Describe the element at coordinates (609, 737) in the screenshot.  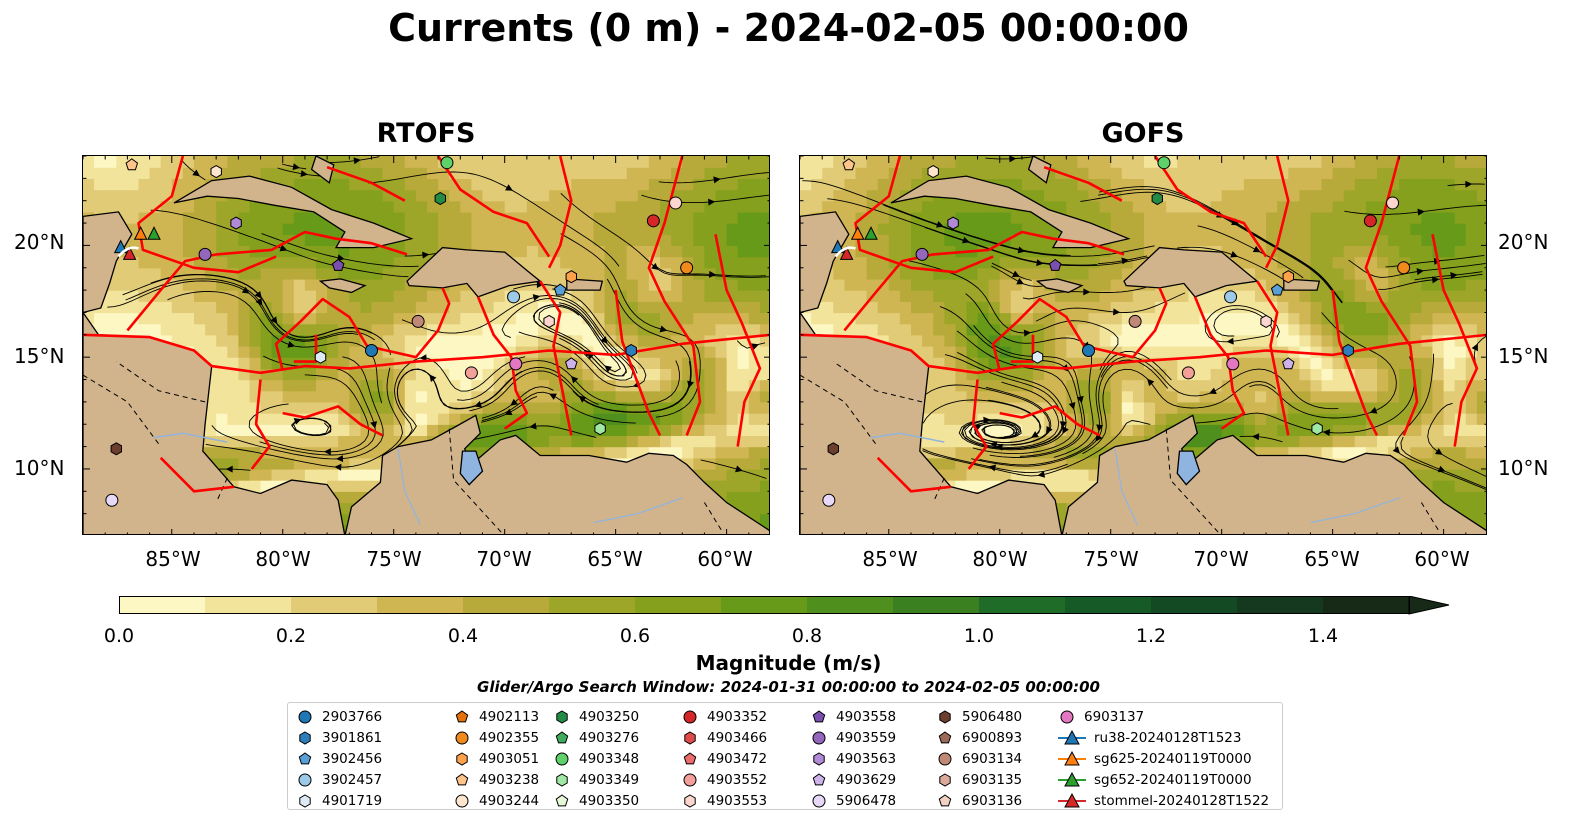
I see `legend-item-label: 4903276` at that location.